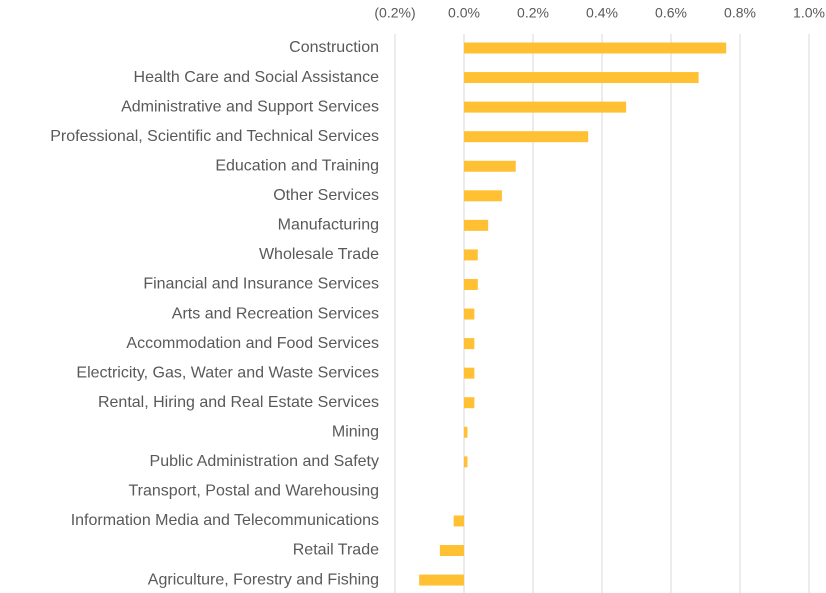  Describe the element at coordinates (261, 284) in the screenshot. I see `y-tick-label: Financial and Insurance Services` at that location.